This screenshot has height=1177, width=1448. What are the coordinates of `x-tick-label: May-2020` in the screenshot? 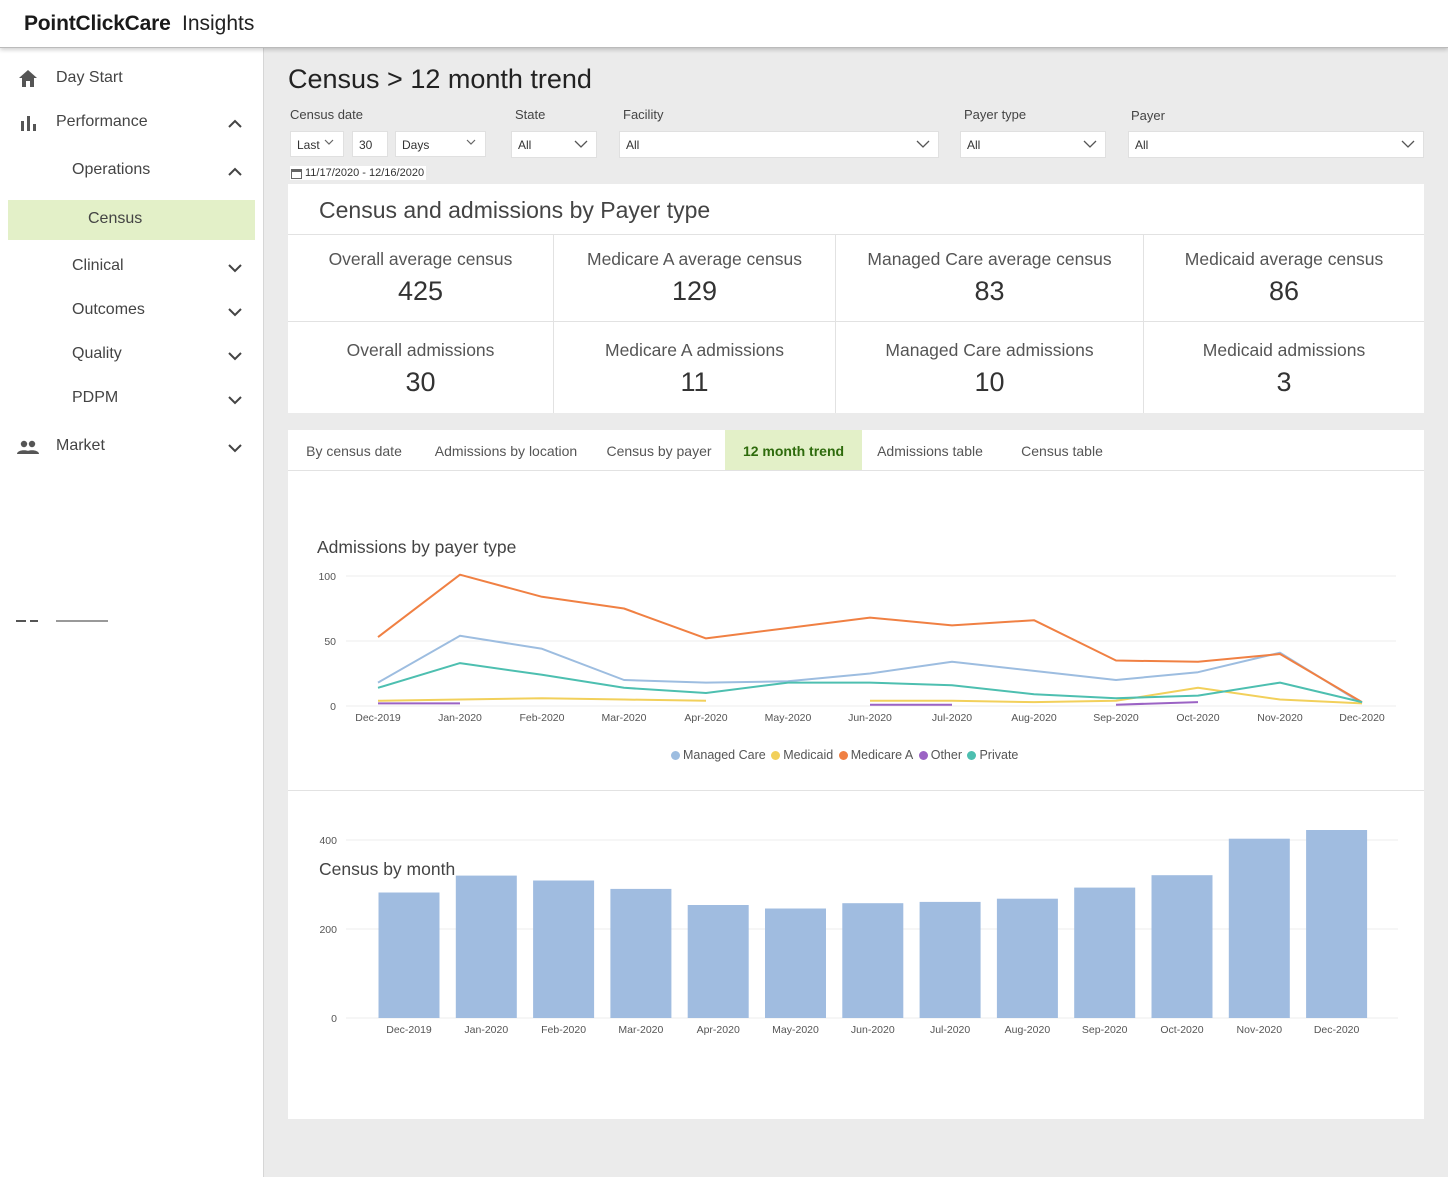 It's located at (795, 1030).